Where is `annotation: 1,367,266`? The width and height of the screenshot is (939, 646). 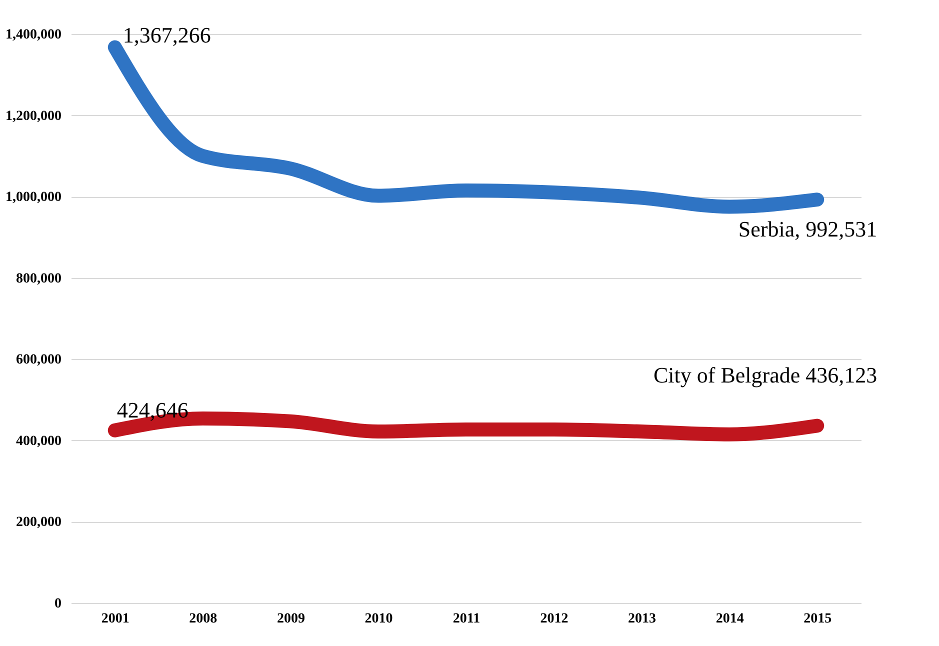
annotation: 1,367,266 is located at coordinates (166, 35).